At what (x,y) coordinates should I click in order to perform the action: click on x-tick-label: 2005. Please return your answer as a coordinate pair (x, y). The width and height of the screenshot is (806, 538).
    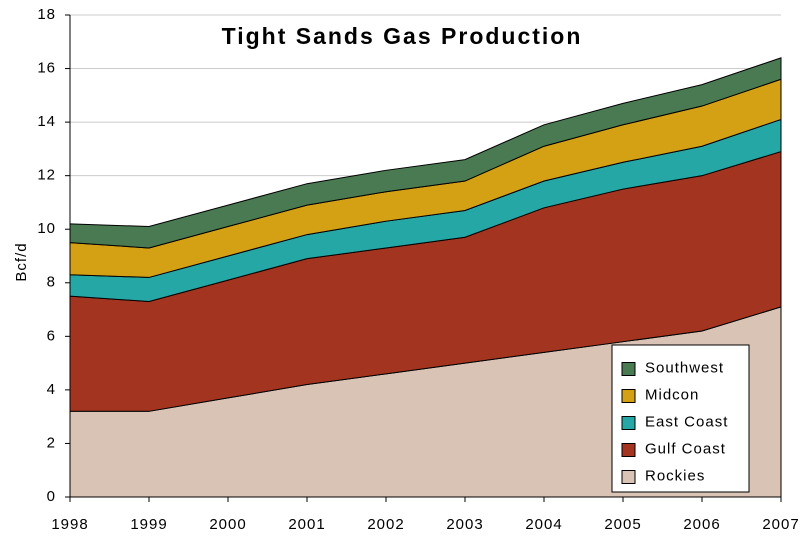
    Looking at the image, I should click on (622, 524).